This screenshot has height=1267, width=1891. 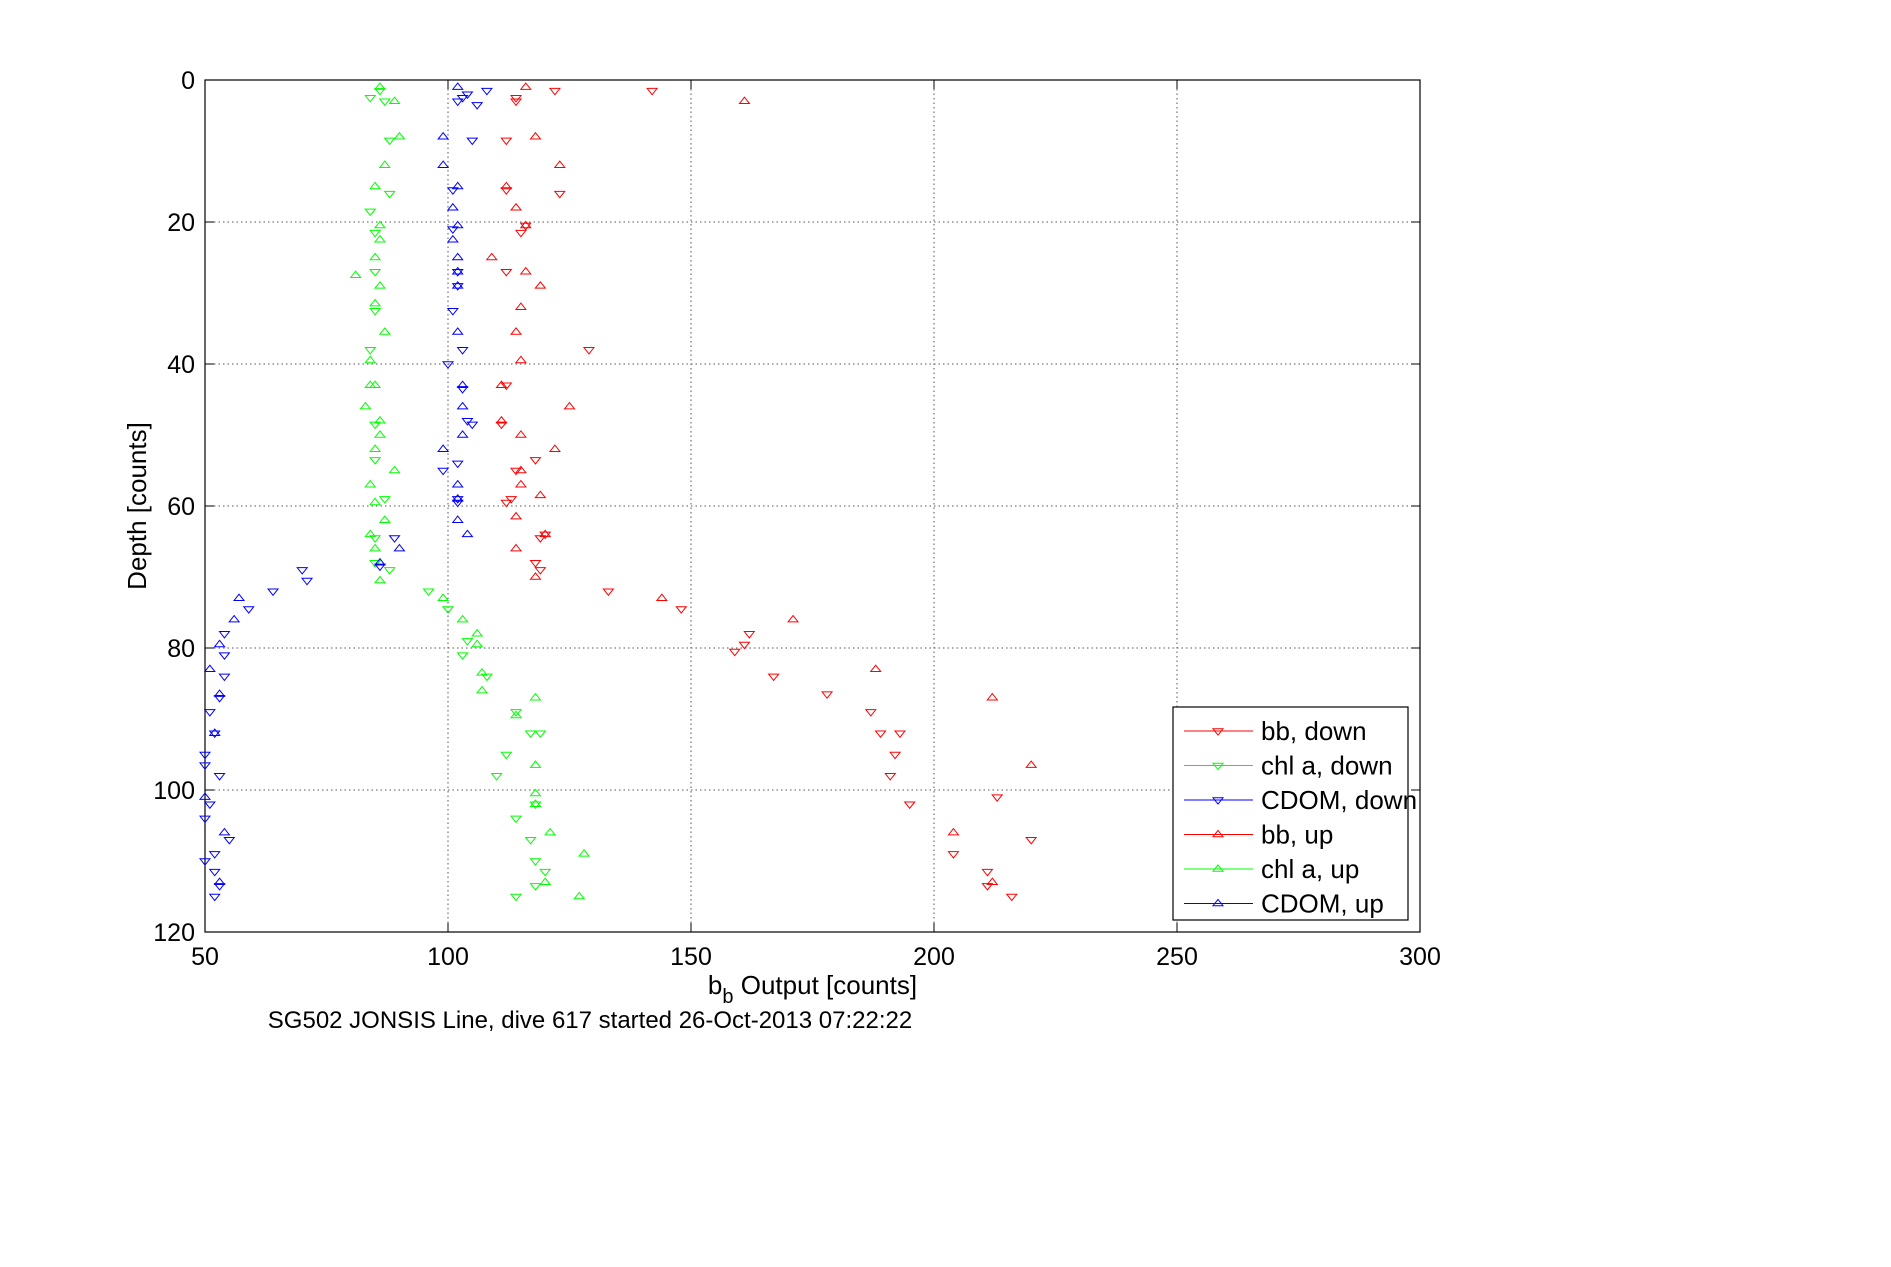 I want to click on legend-label: chl a, up, so click(x=1310, y=869).